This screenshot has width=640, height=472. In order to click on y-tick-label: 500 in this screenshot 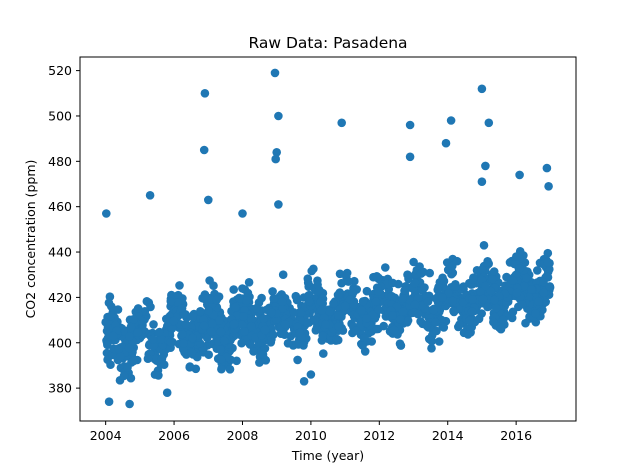, I will do `click(60, 115)`.